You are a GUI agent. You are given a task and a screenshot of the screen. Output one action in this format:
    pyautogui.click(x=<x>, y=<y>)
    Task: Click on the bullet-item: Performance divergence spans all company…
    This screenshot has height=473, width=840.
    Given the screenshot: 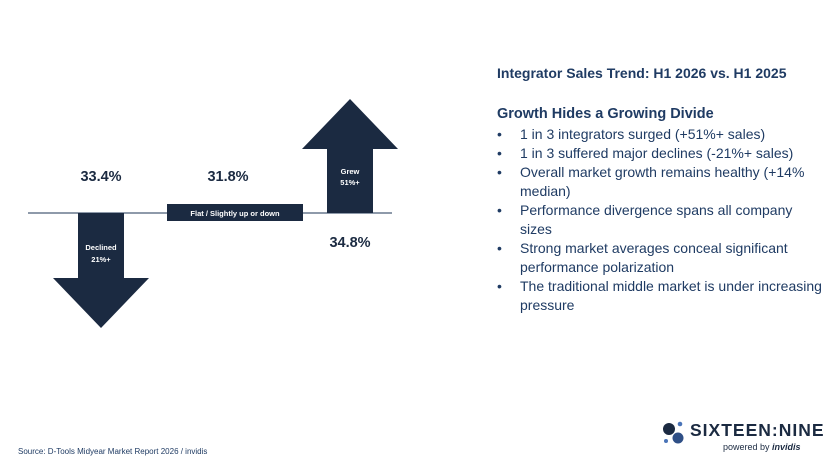 What is the action you would take?
    pyautogui.click(x=662, y=220)
    